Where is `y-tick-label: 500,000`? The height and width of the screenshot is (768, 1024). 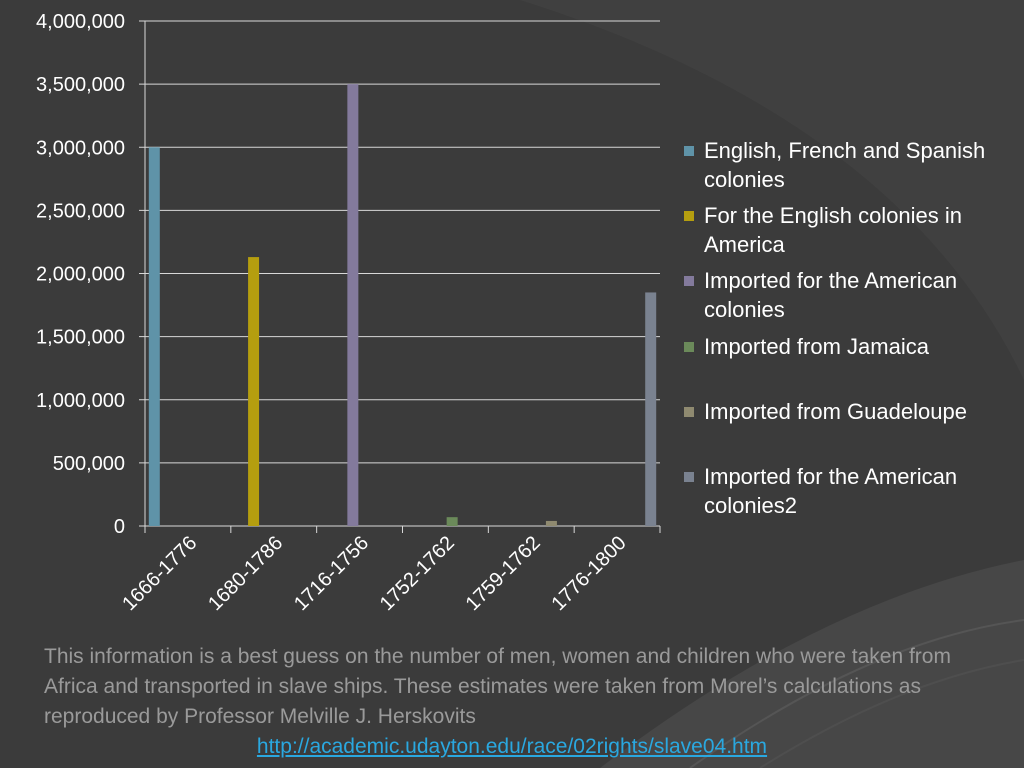 y-tick-label: 500,000 is located at coordinates (89, 464).